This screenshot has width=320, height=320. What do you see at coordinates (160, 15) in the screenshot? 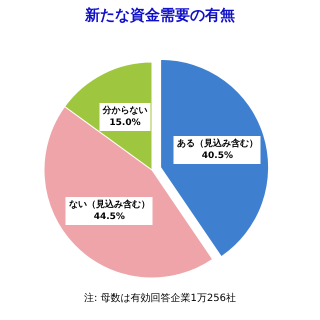
I see `chart-title: 新たな資金需要の有無` at bounding box center [160, 15].